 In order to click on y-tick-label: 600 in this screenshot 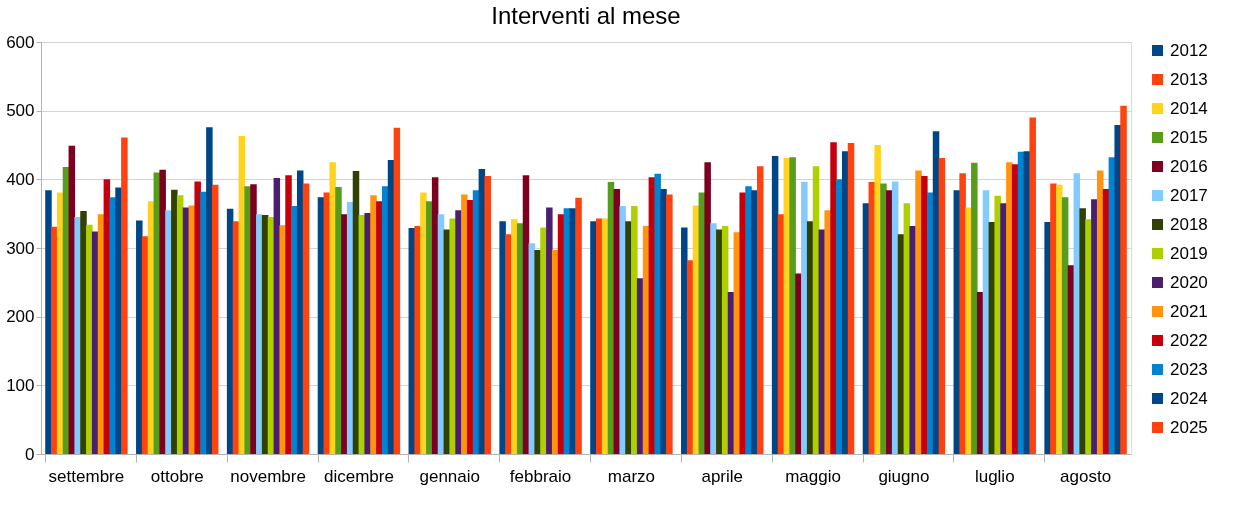, I will do `click(20, 42)`.